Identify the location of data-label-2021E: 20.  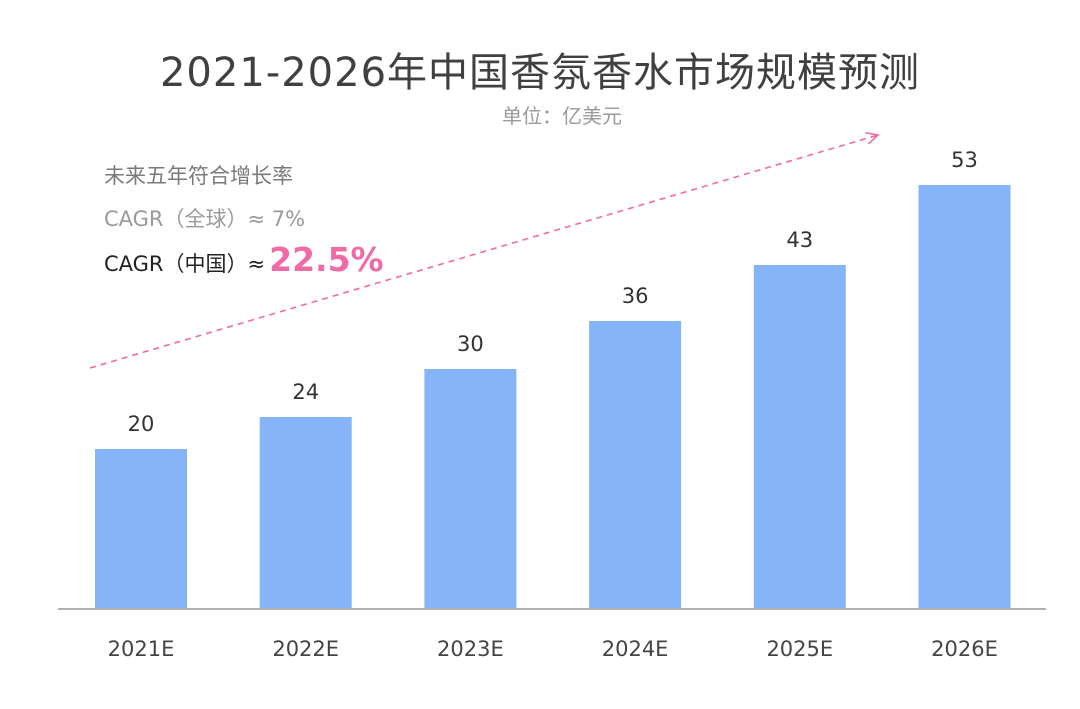
(141, 424).